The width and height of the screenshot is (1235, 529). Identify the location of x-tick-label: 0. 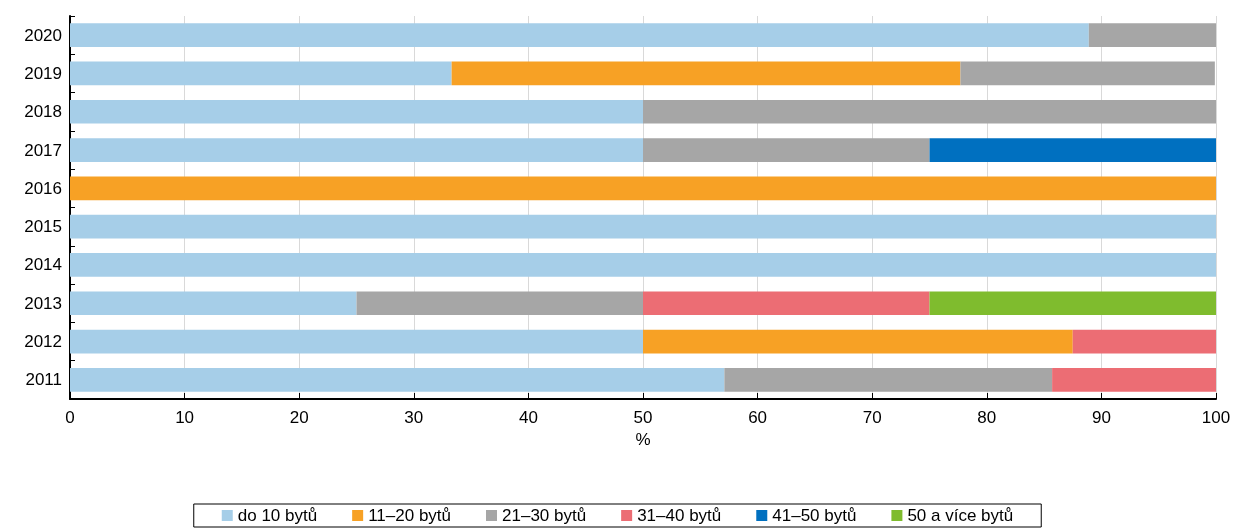
(70, 417).